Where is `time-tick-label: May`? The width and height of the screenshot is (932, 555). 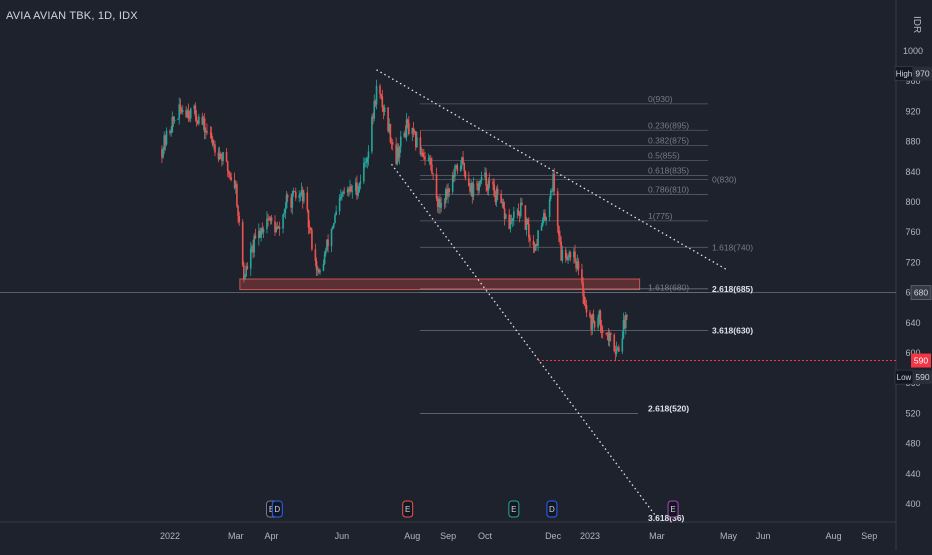 time-tick-label: May is located at coordinates (729, 536).